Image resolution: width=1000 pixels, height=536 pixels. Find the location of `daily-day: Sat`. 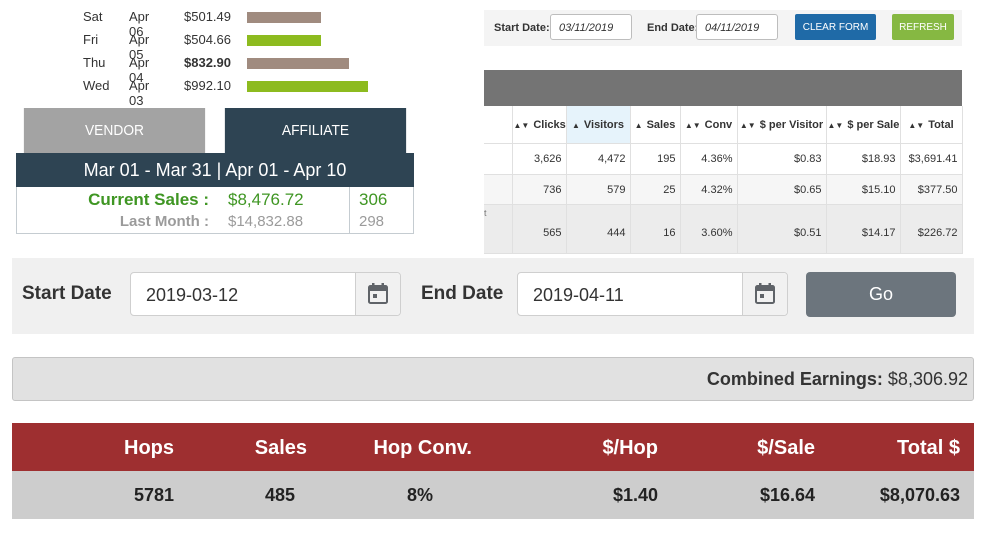

daily-day: Sat is located at coordinates (93, 16).